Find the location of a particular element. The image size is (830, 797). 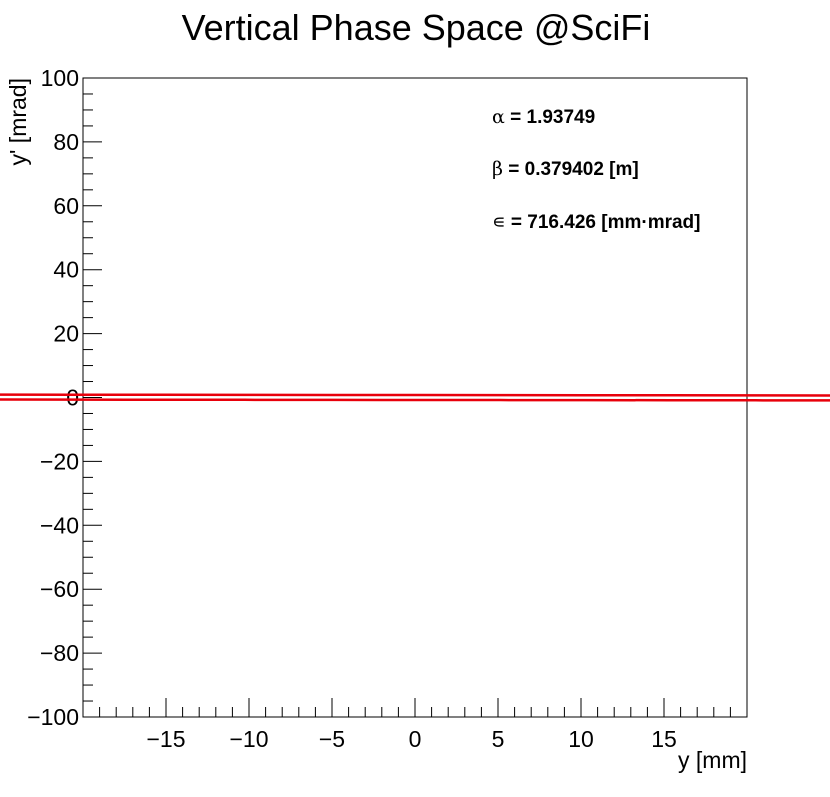

alpha-value: = 1.93749 is located at coordinates (550, 117).